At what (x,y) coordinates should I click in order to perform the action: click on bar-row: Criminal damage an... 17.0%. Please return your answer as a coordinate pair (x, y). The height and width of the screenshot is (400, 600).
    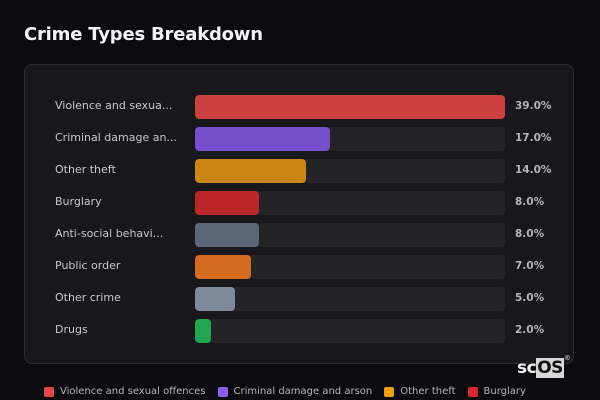
    Looking at the image, I should click on (299, 139).